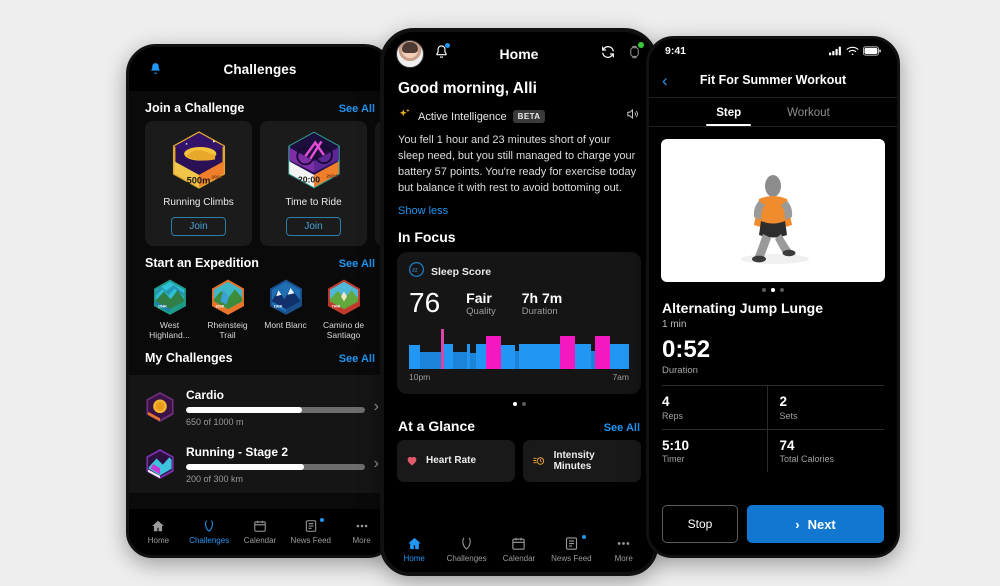 Image resolution: width=1000 pixels, height=586 pixels. What do you see at coordinates (872, 51) in the screenshot?
I see `battery-icon` at bounding box center [872, 51].